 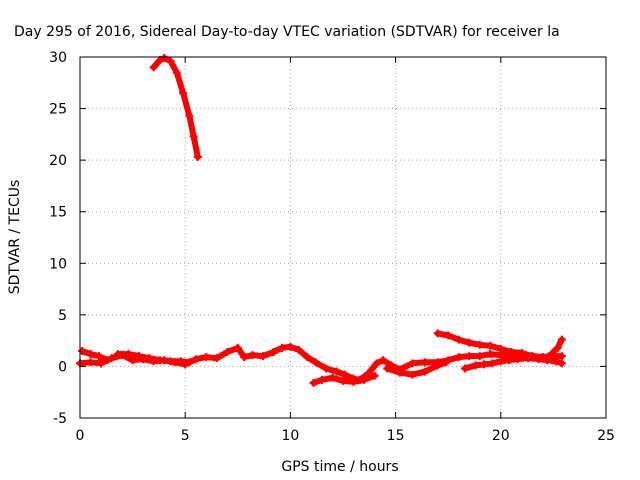 What do you see at coordinates (290, 436) in the screenshot?
I see `x-tick-label-2: 10` at bounding box center [290, 436].